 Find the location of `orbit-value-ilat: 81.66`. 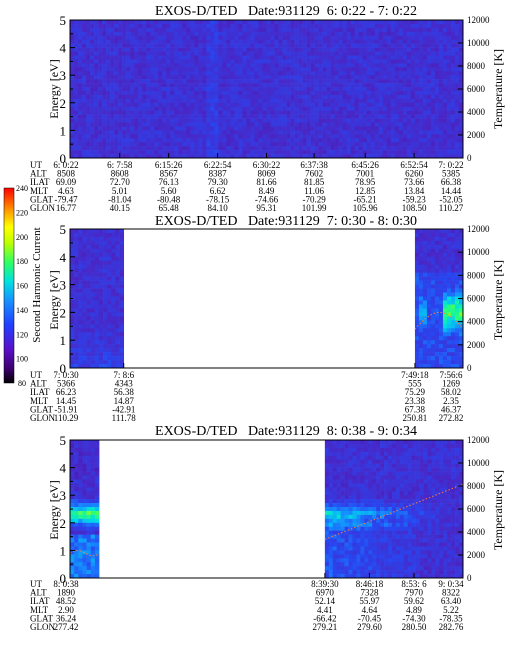

orbit-value-ilat: 81.66 is located at coordinates (266, 182).